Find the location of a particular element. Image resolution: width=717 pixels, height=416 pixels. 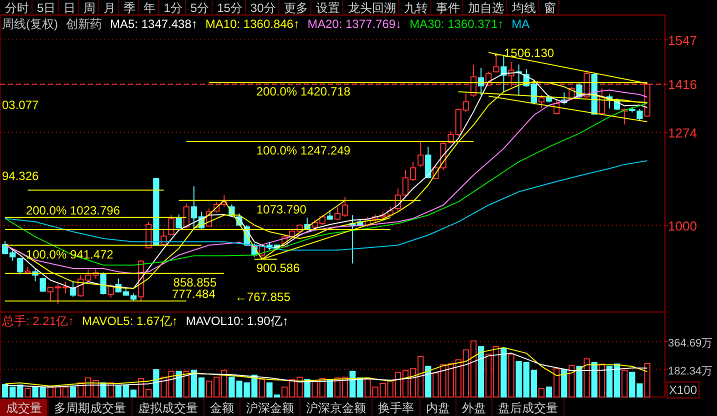

text: 周 is located at coordinates (90, 8).